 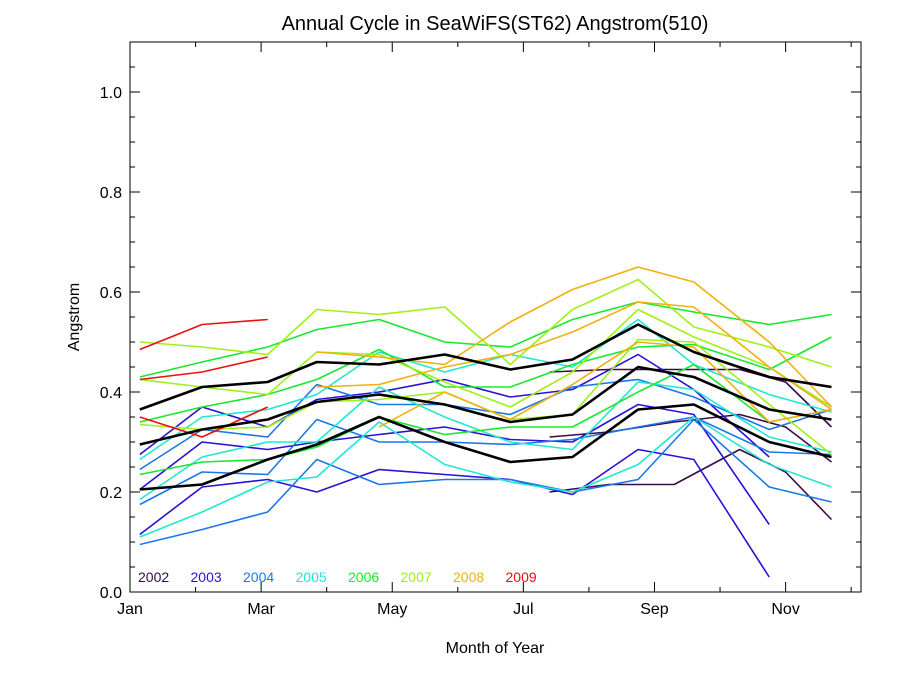 I want to click on legend-item-2008: 2008, so click(x=468, y=577).